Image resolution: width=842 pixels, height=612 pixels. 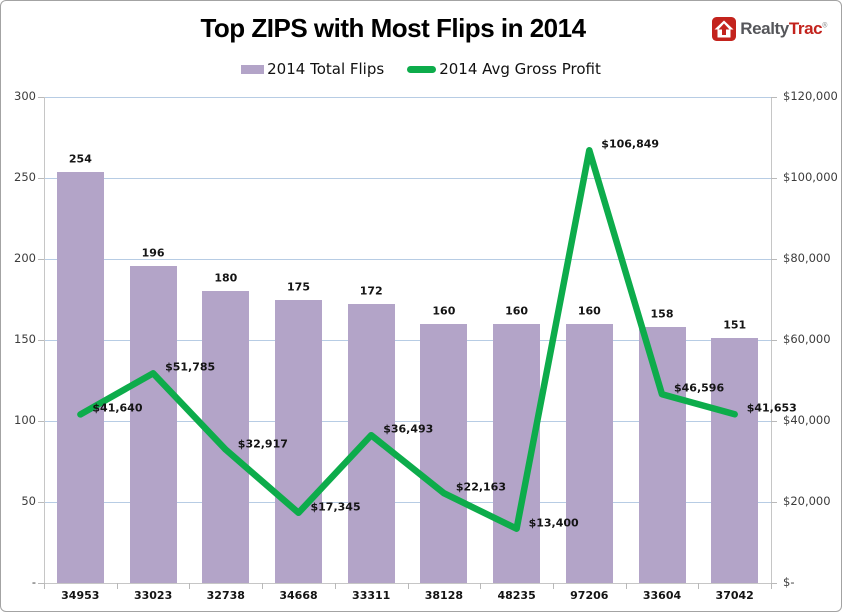 I want to click on line-value-label: $13,400, so click(x=553, y=523).